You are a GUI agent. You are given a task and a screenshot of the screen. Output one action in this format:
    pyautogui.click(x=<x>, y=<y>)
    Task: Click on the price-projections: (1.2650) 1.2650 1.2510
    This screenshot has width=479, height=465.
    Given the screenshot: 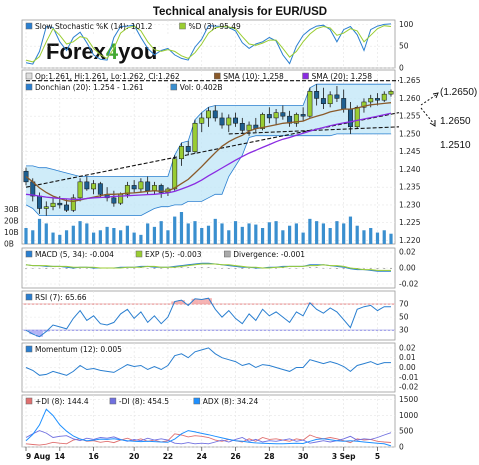 What is the action you would take?
    pyautogui.click(x=448, y=119)
    